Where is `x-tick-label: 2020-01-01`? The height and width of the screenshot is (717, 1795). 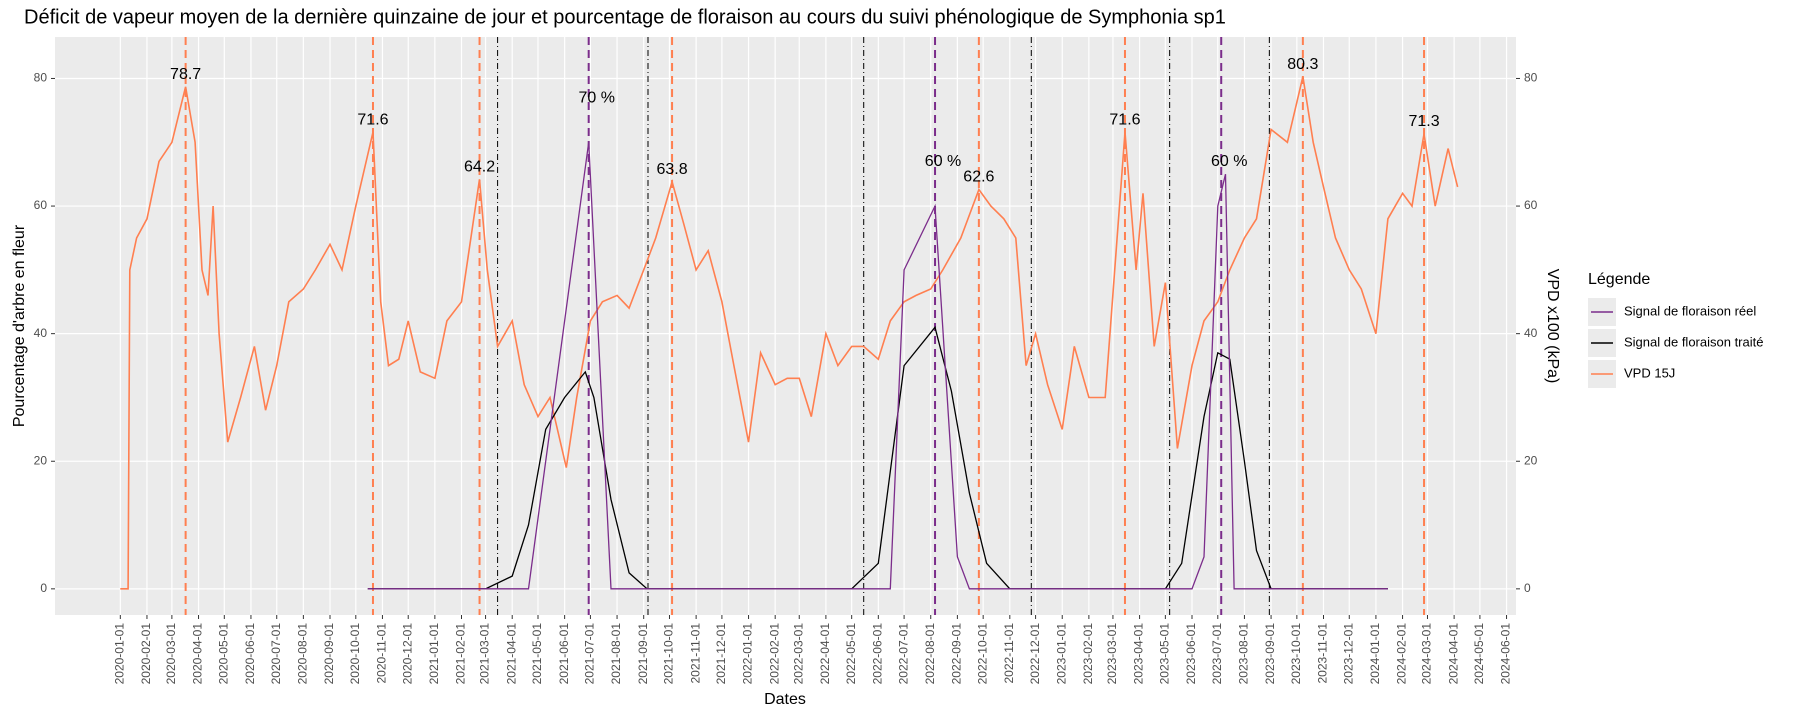
x-tick-label: 2020-01-01 is located at coordinates (119, 654).